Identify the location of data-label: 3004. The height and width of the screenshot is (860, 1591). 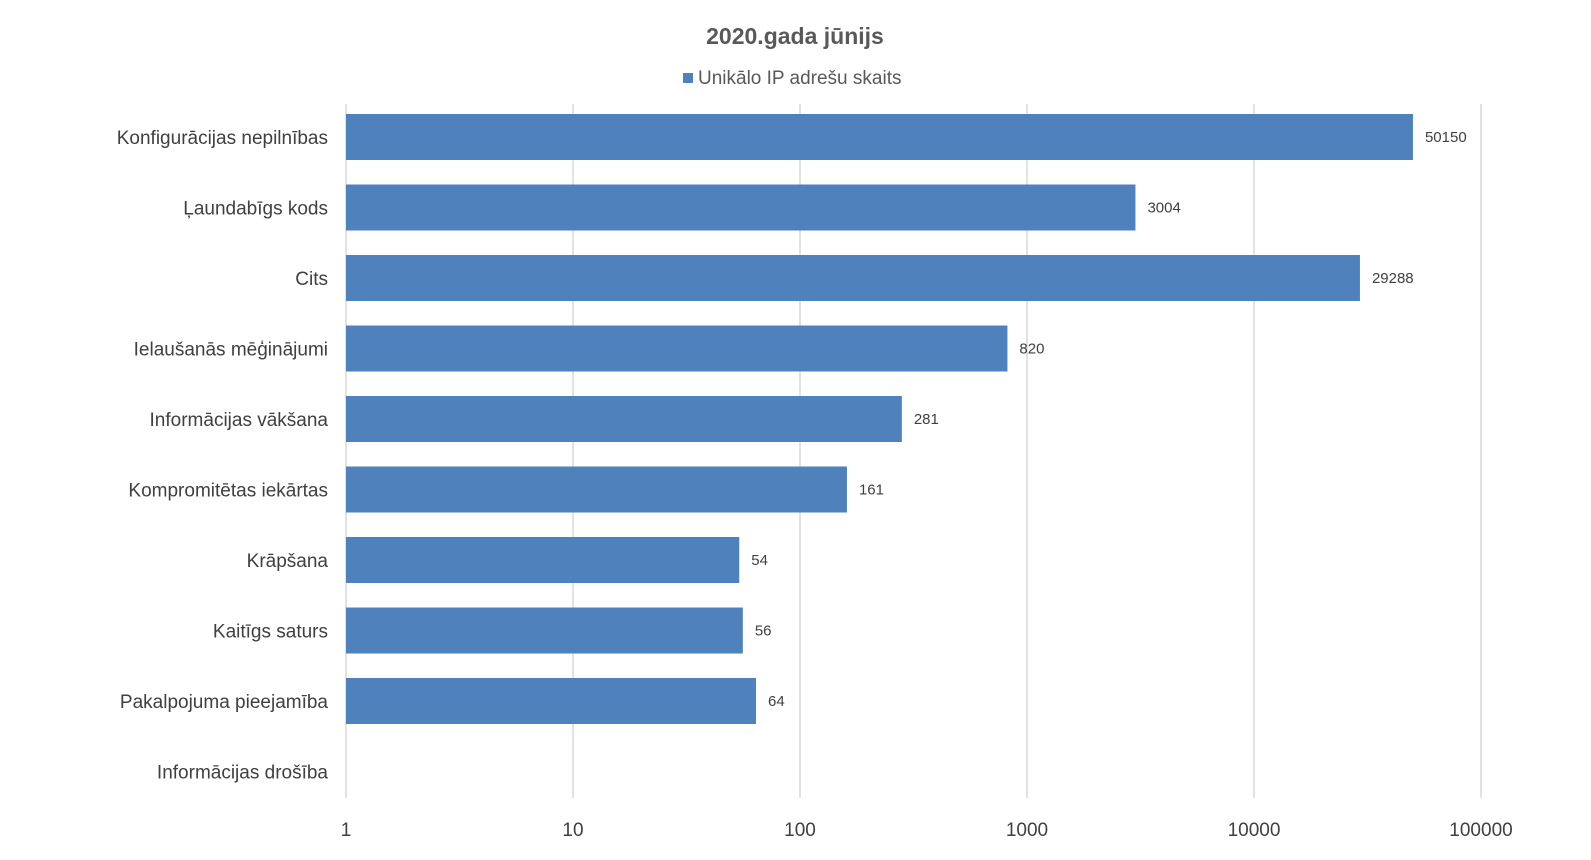
(1163, 208).